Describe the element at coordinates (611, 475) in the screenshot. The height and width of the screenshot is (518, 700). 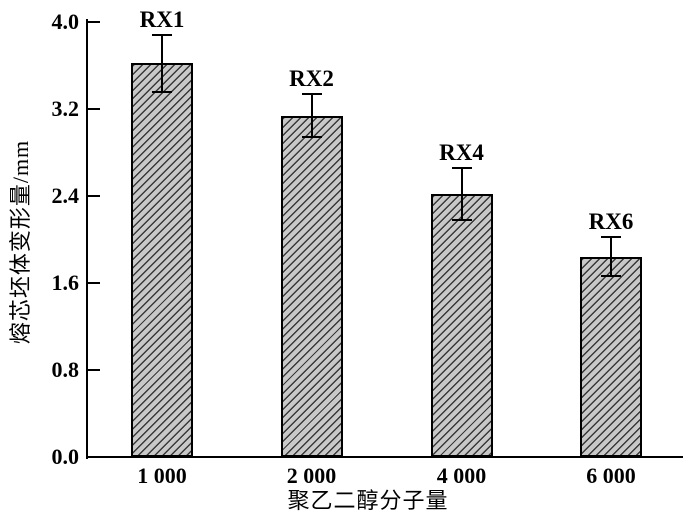
I see `x-tick-label: 6 000` at that location.